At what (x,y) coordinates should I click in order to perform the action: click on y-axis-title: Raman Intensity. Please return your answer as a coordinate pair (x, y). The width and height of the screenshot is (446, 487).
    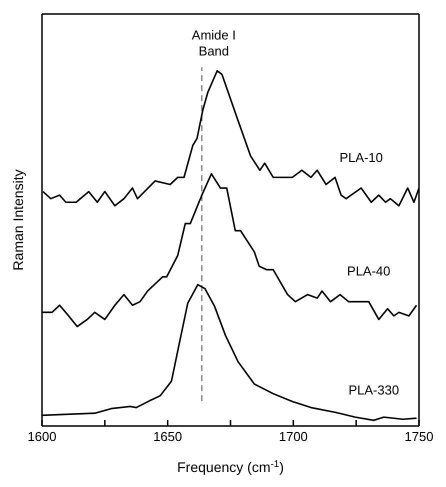
    Looking at the image, I should click on (18, 220).